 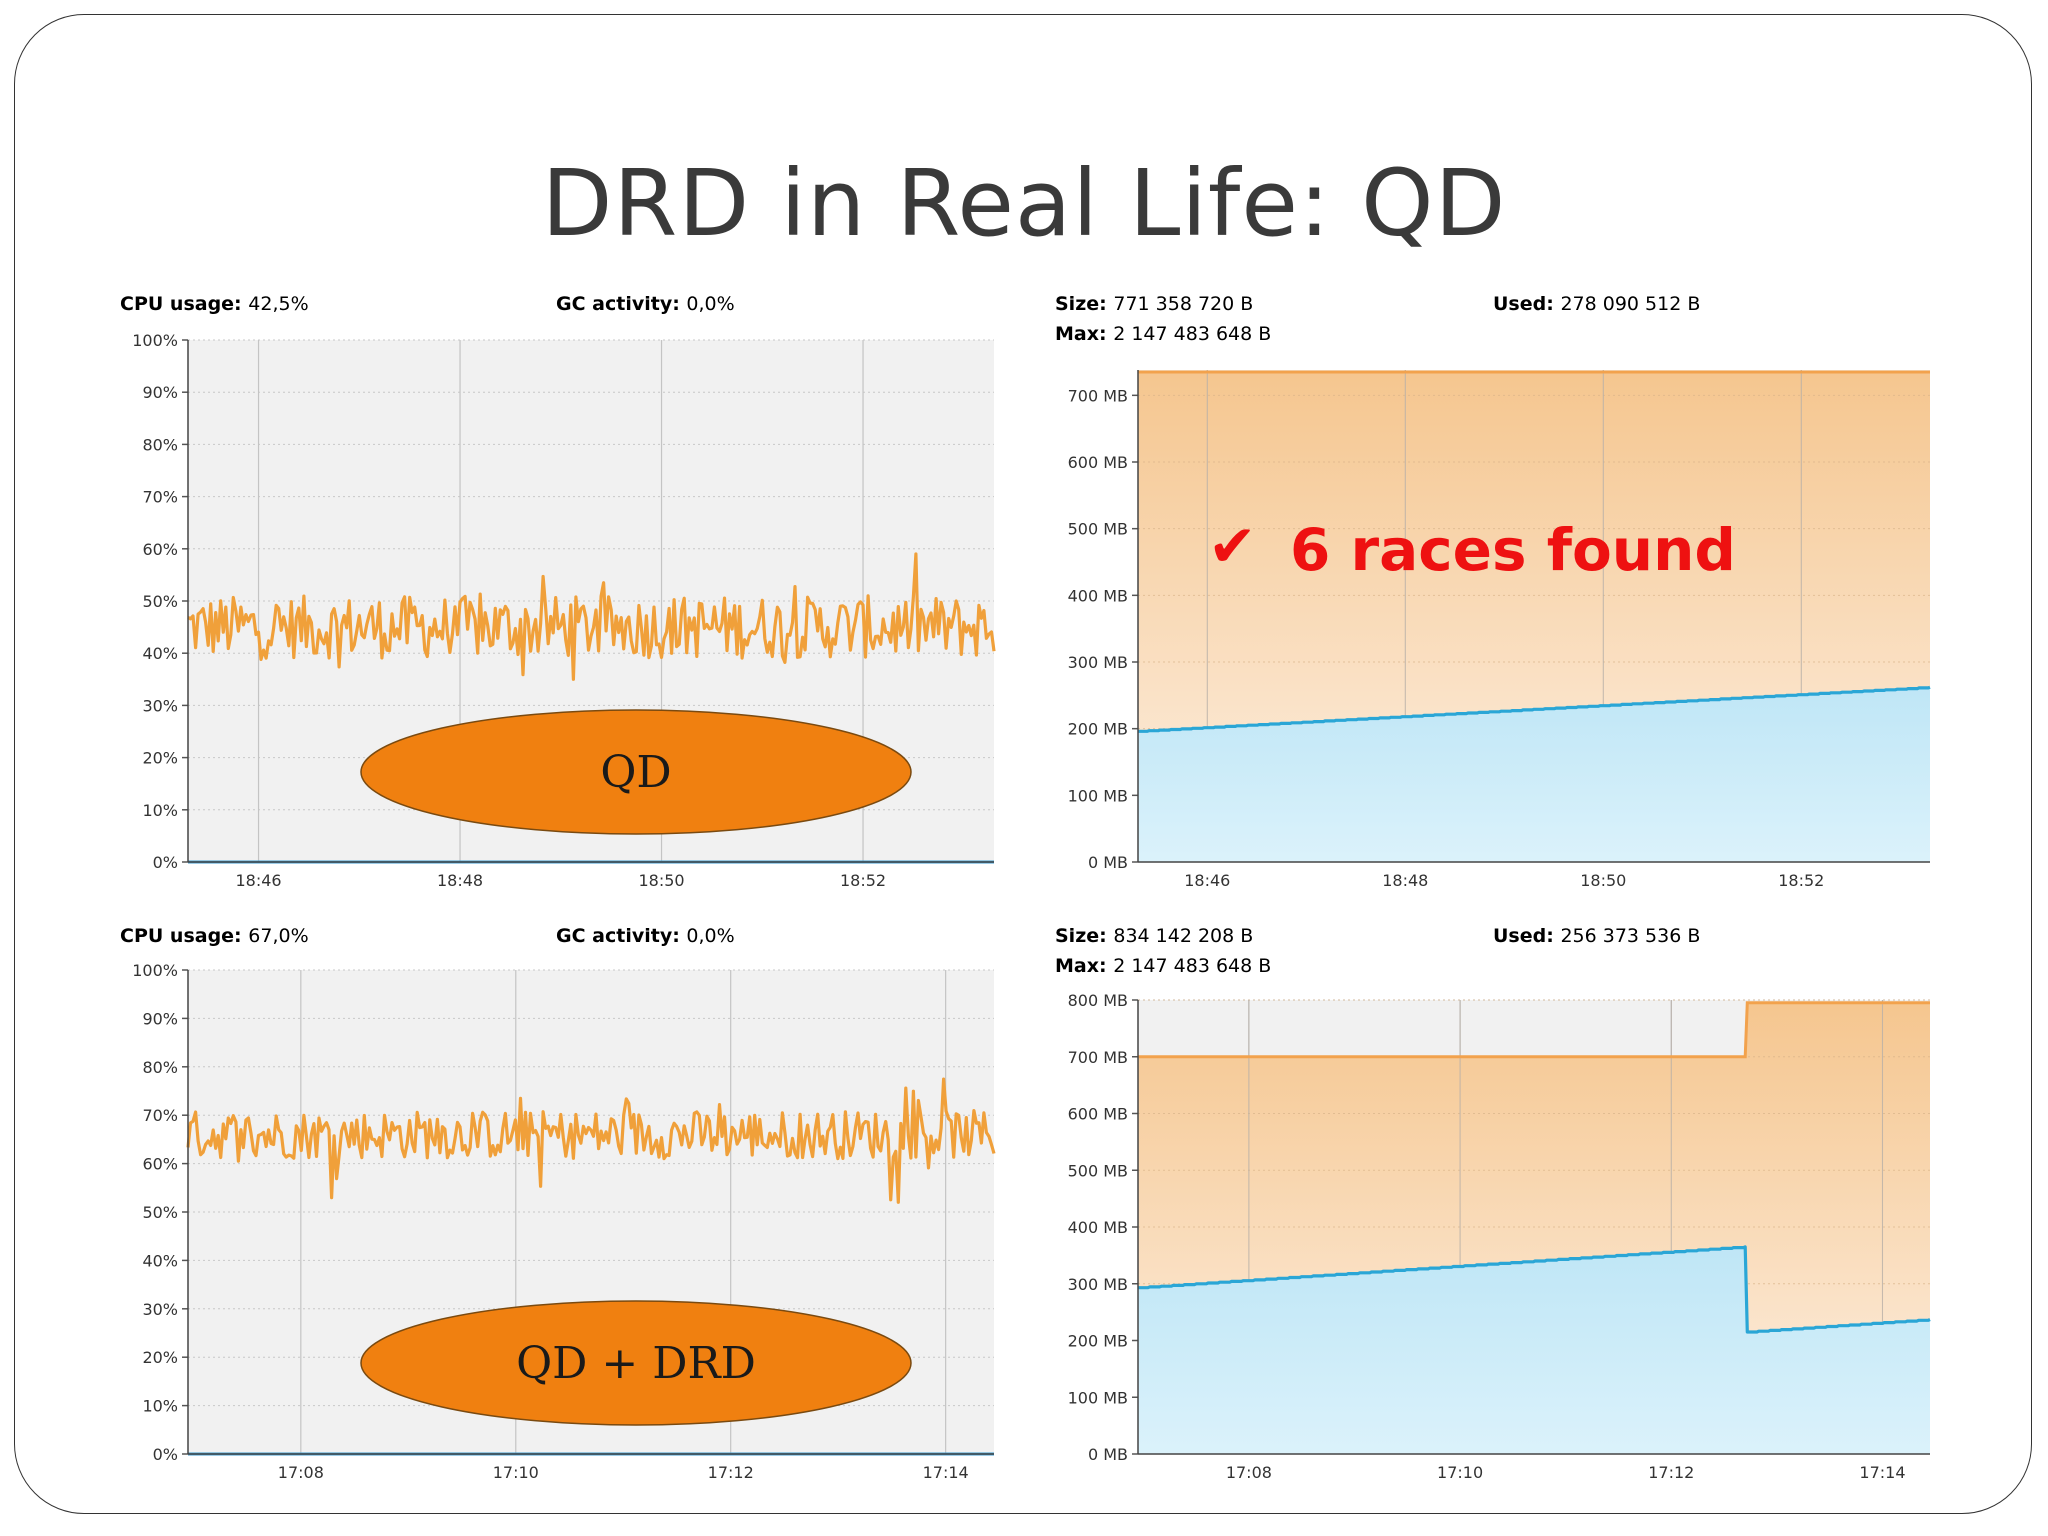 I want to click on header-4-b: Used: 256 373 536 B, so click(x=1596, y=936).